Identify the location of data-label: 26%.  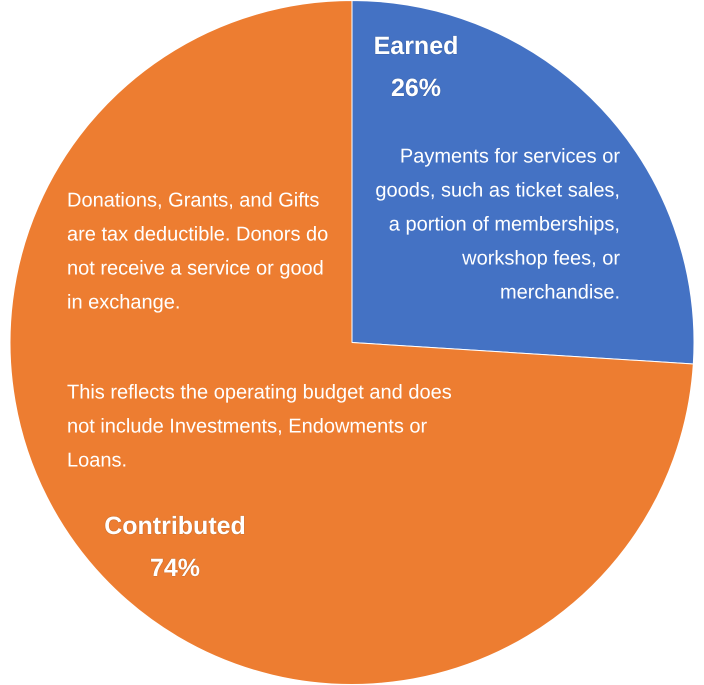
(416, 88).